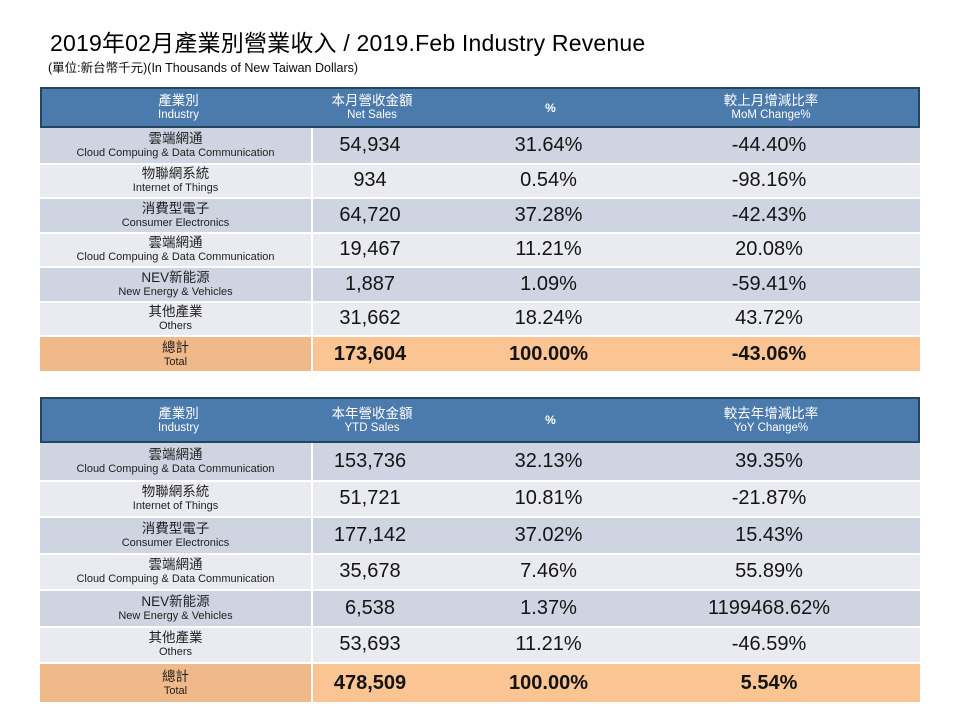  I want to click on industry-cell: NEV新能源 New Energy & Vehicles, so click(176, 284).